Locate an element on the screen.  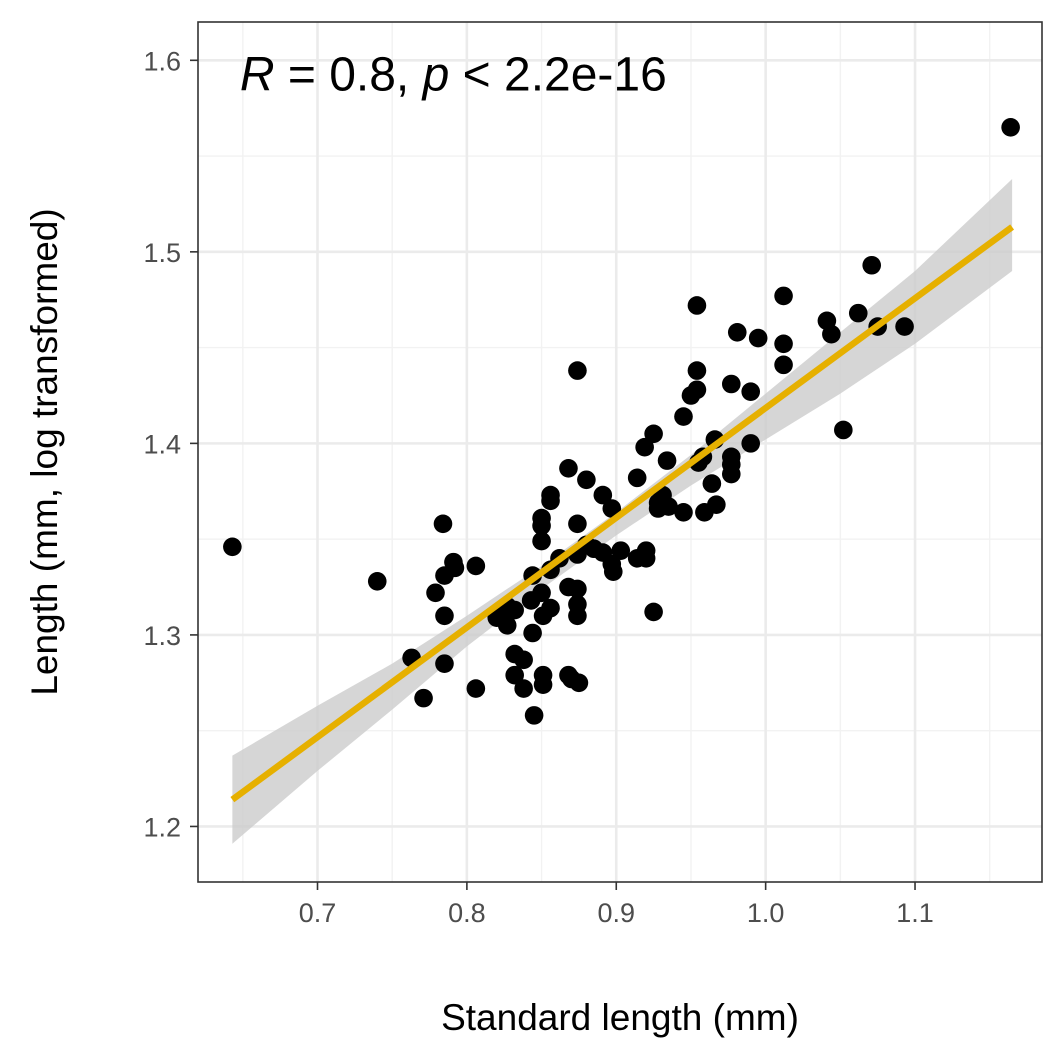
correlation-annotation: R = 0.8, p < 2.2e-16 is located at coordinates (453, 75).